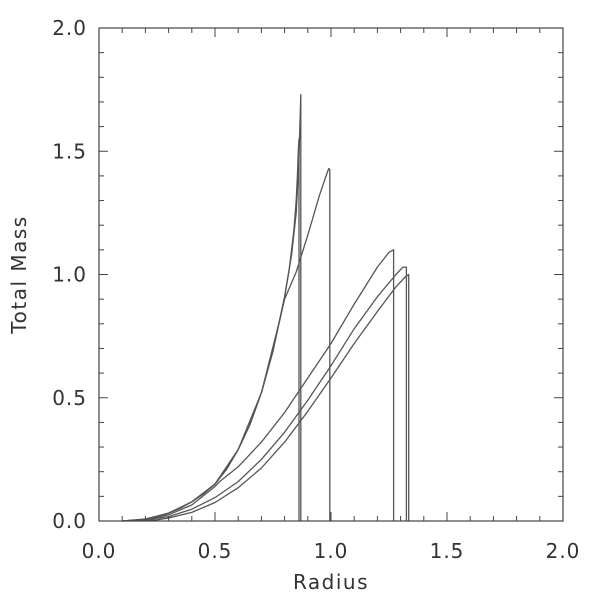 The width and height of the screenshot is (589, 601). Describe the element at coordinates (215, 551) in the screenshot. I see `x-tick-label: 0.5` at that location.